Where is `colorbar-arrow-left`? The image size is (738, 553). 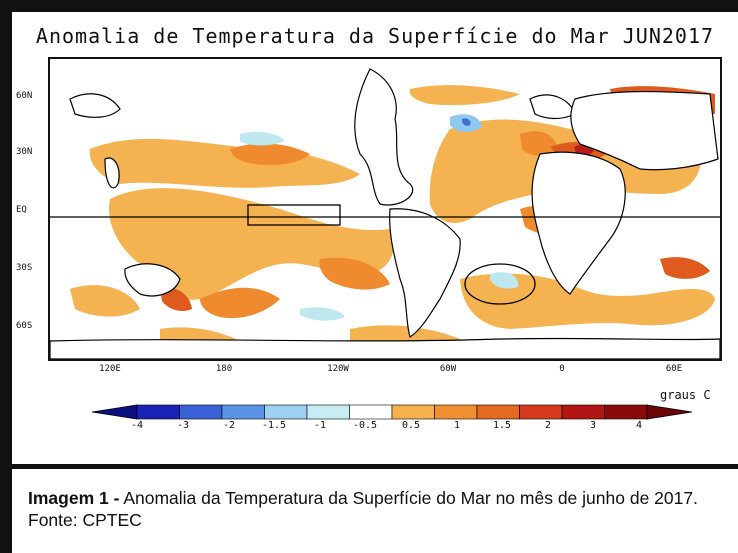
colorbar-arrow-left is located at coordinates (115, 412).